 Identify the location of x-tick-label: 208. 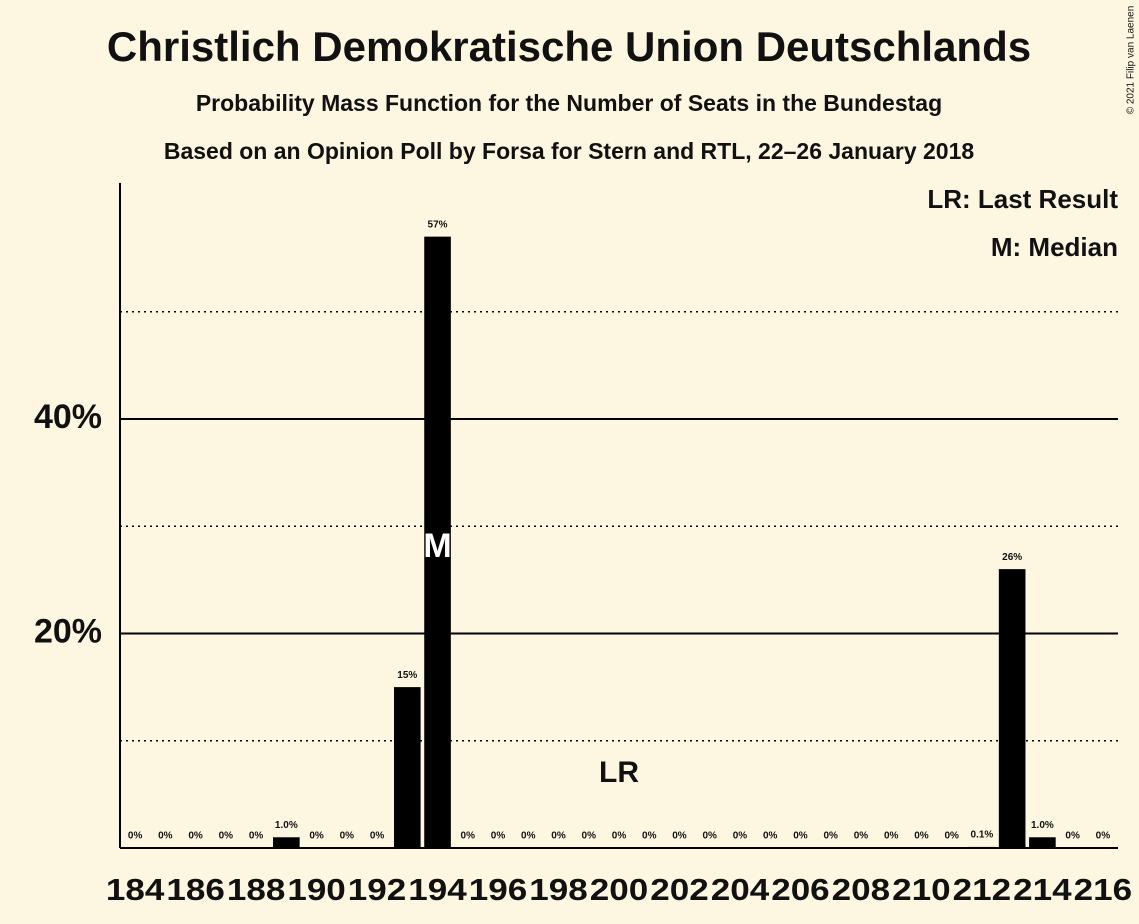
(861, 889).